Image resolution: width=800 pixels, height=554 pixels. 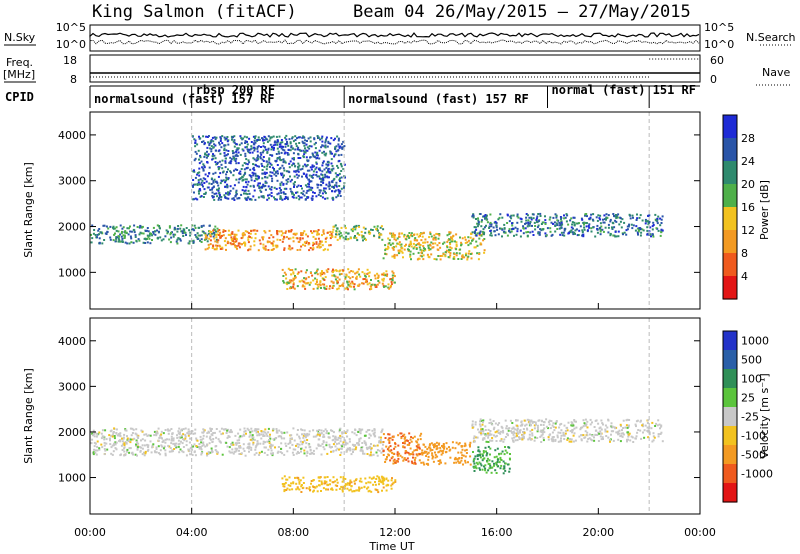 I want to click on nave-label: Nave, so click(x=776, y=72).